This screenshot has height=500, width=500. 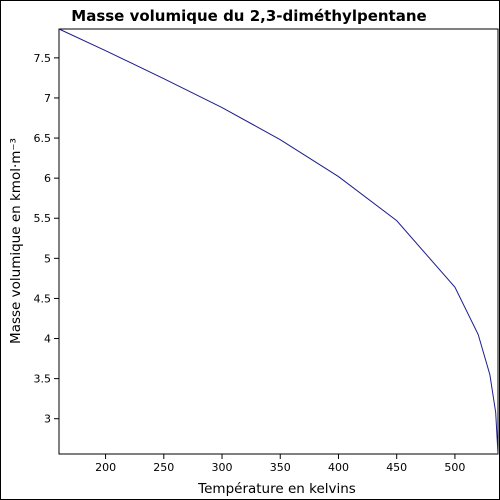 I want to click on y-tick-label: 7.5, so click(x=43, y=58).